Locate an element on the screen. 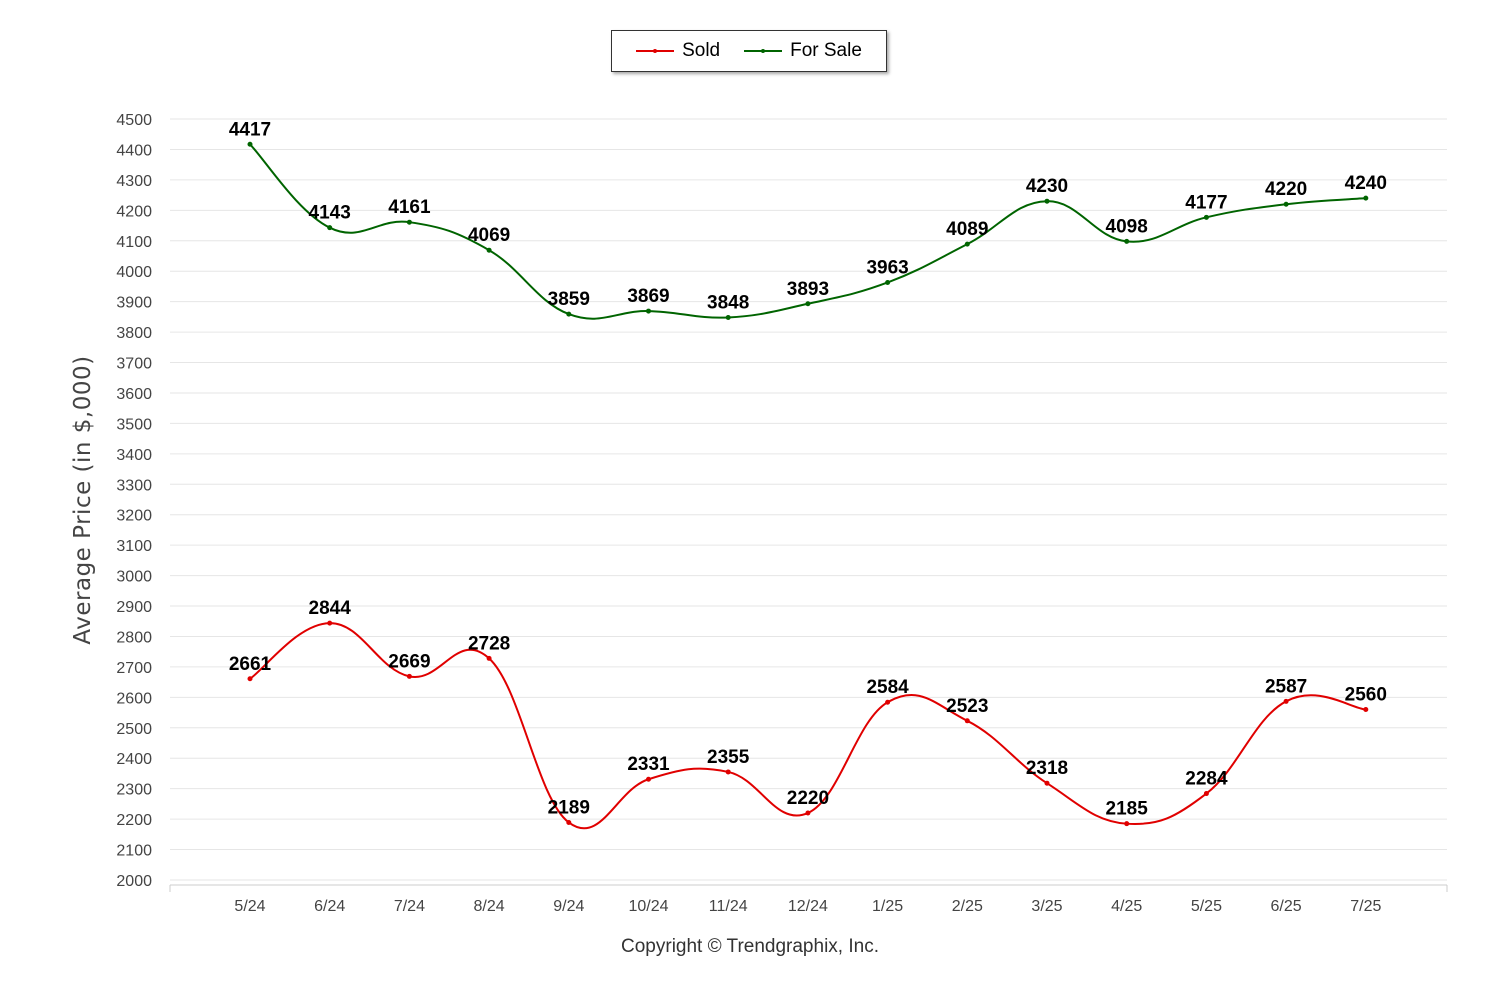 The height and width of the screenshot is (1005, 1500). x-tick-label: 12/24 is located at coordinates (808, 906).